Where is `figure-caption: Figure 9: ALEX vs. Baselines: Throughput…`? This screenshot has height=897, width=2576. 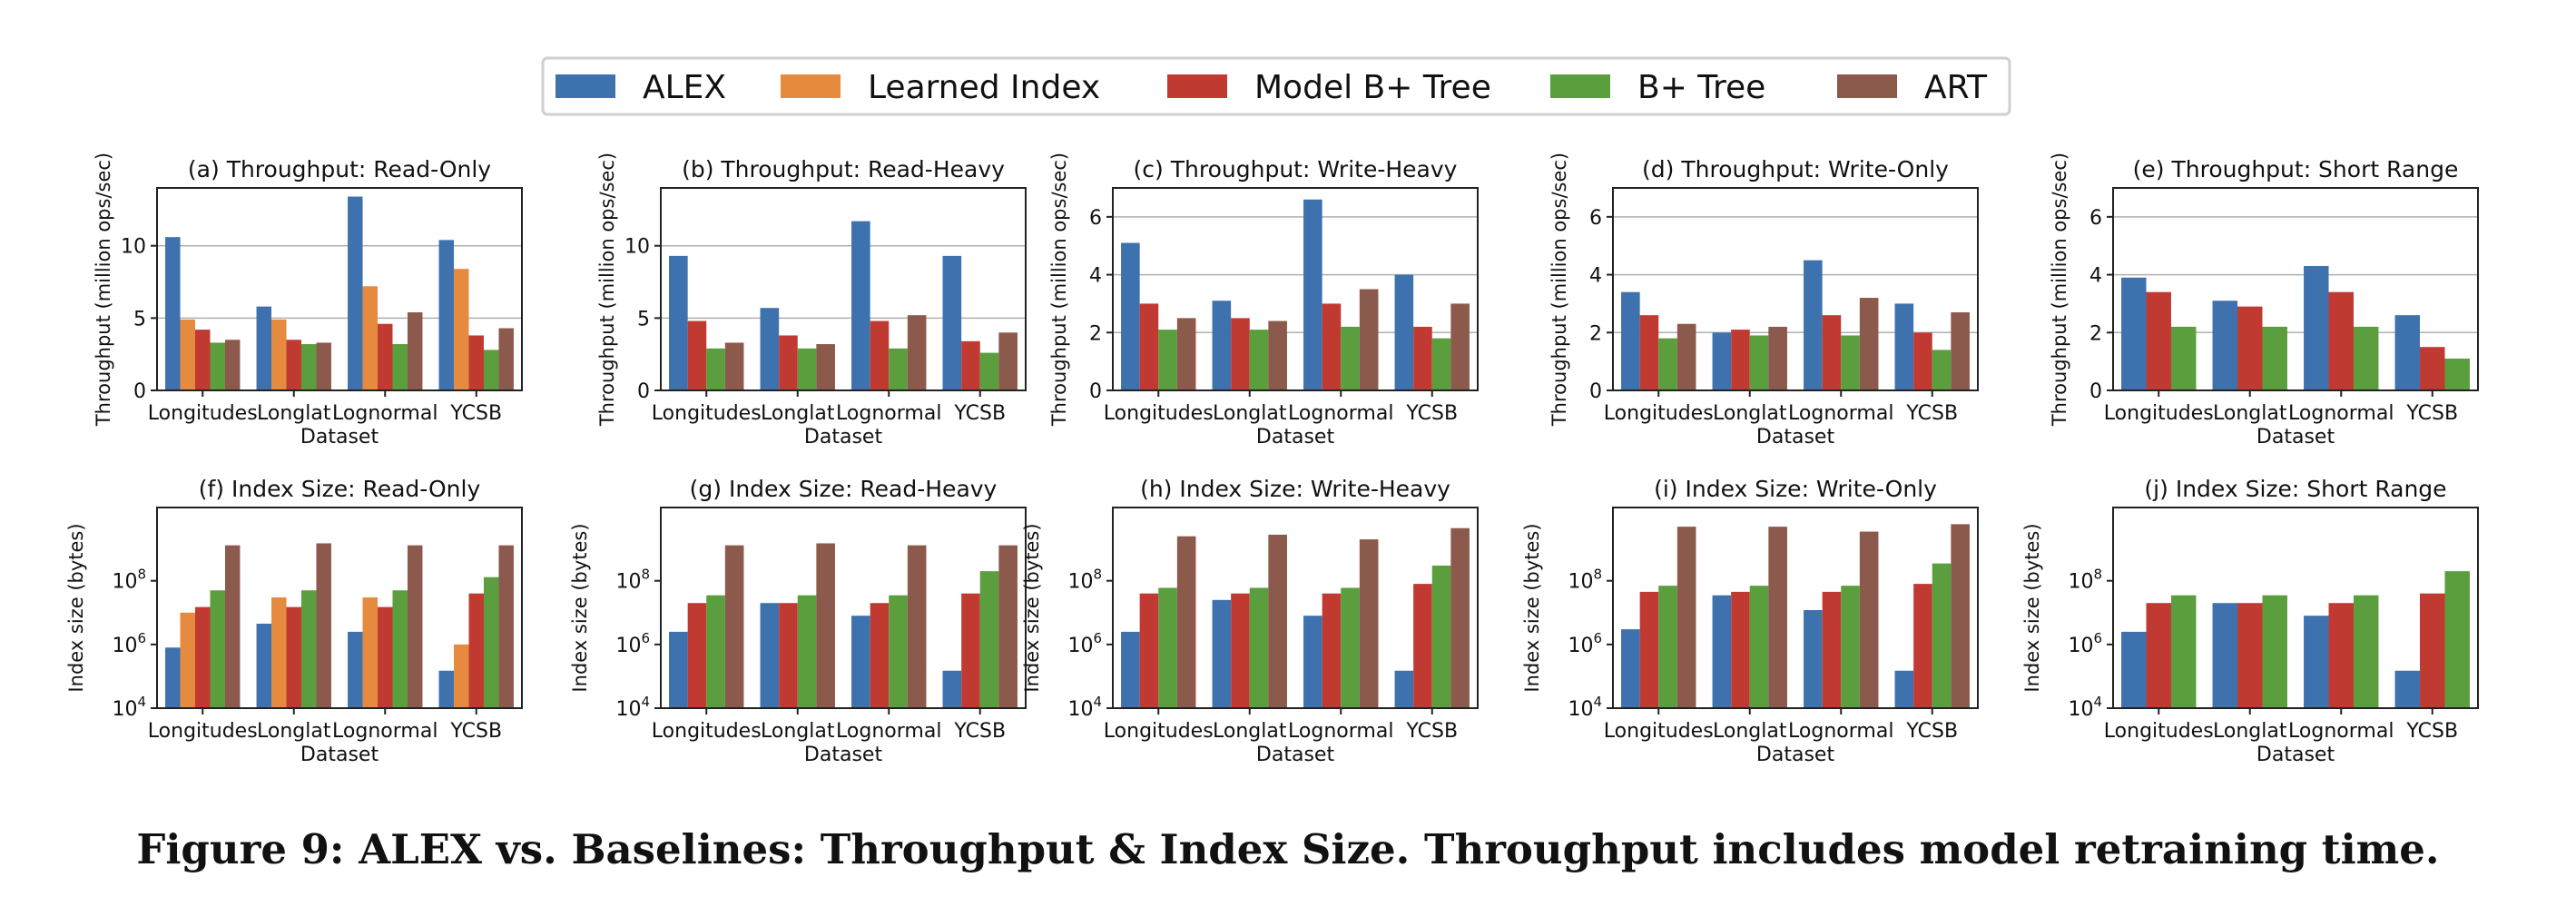 figure-caption: Figure 9: ALEX vs. Baselines: Throughput… is located at coordinates (1287, 849).